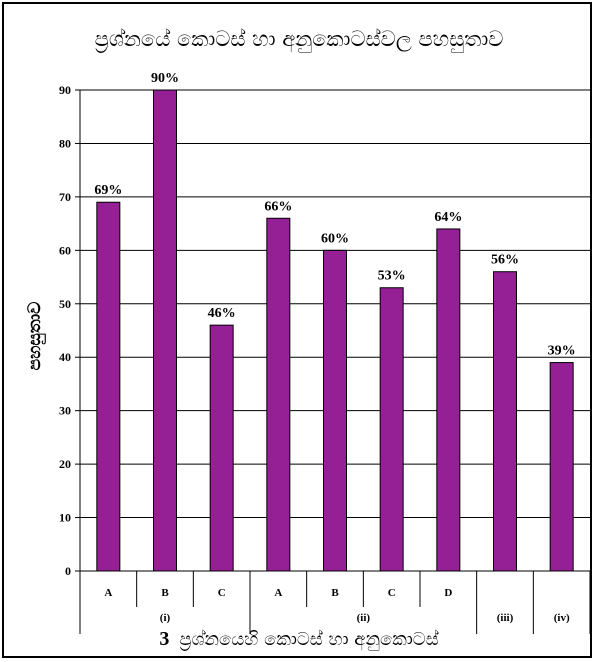 The width and height of the screenshot is (596, 662). Describe the element at coordinates (65, 143) in the screenshot. I see `y-tick-label-80: 80` at that location.